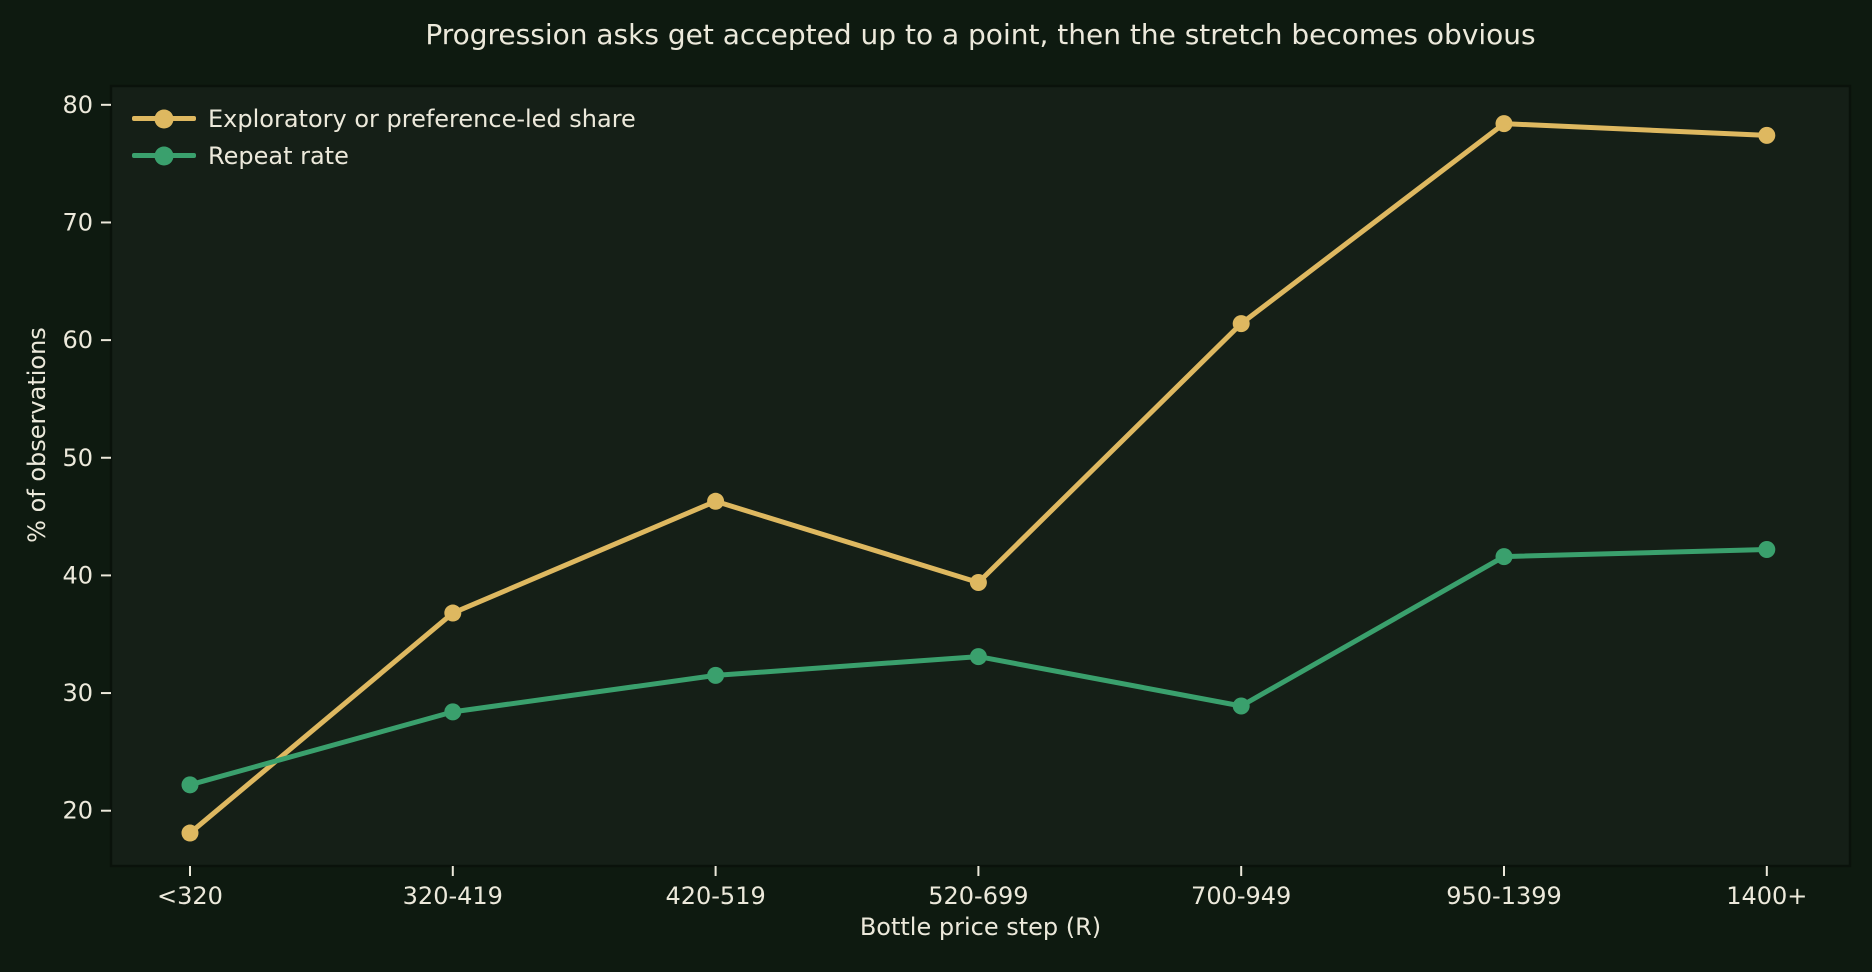 This screenshot has width=1872, height=972. Describe the element at coordinates (77, 811) in the screenshot. I see `y-tick-label: 20` at that location.